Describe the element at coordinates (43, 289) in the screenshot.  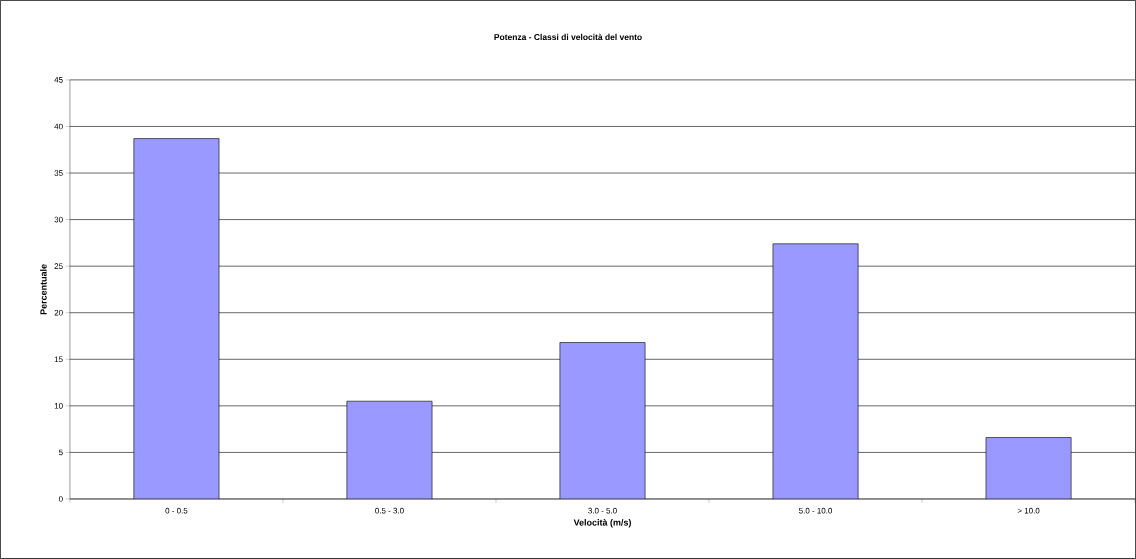
I see `y-axis-title: Percentuale` at that location.